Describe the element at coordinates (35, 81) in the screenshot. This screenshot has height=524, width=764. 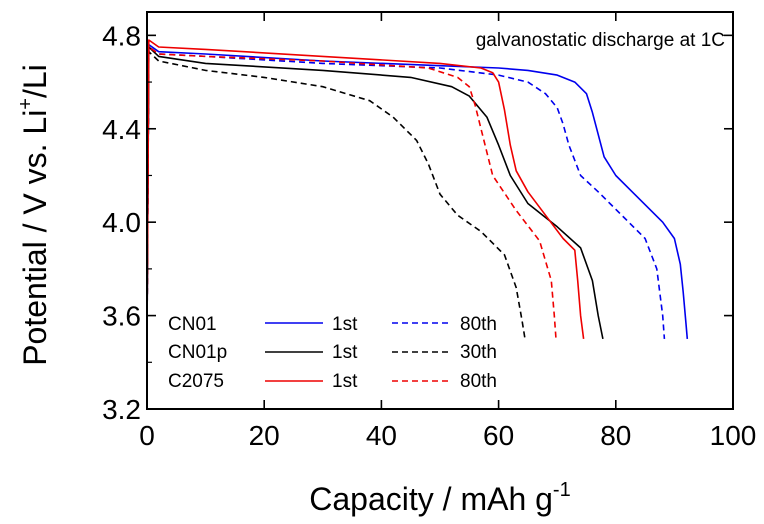
I see `y-axis-label-post: /Li` at that location.